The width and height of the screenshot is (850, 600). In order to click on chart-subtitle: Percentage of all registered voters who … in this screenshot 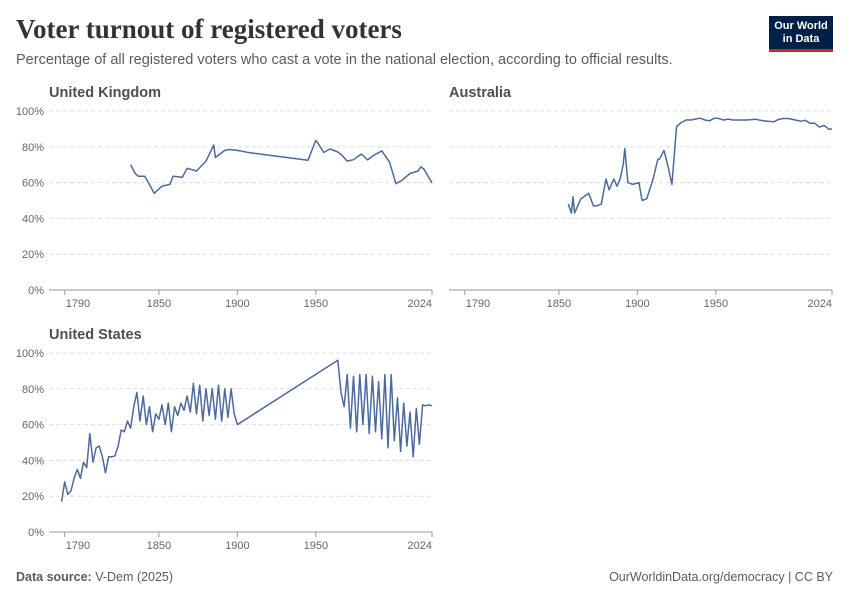, I will do `click(344, 60)`.